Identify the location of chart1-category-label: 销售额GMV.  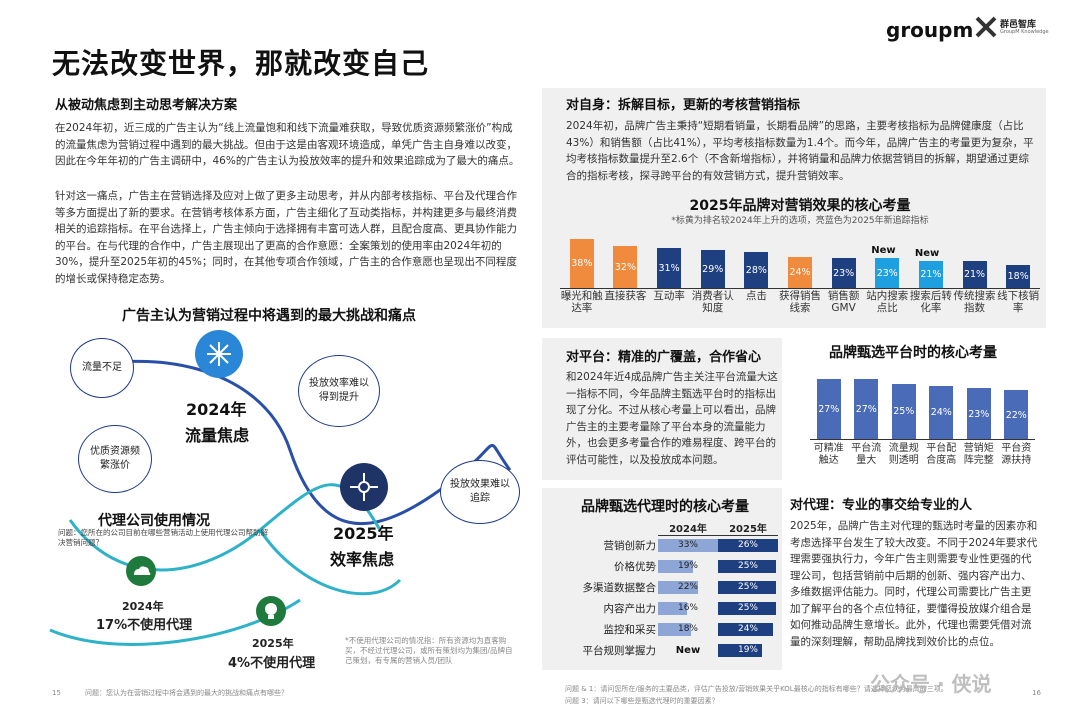
(843, 302).